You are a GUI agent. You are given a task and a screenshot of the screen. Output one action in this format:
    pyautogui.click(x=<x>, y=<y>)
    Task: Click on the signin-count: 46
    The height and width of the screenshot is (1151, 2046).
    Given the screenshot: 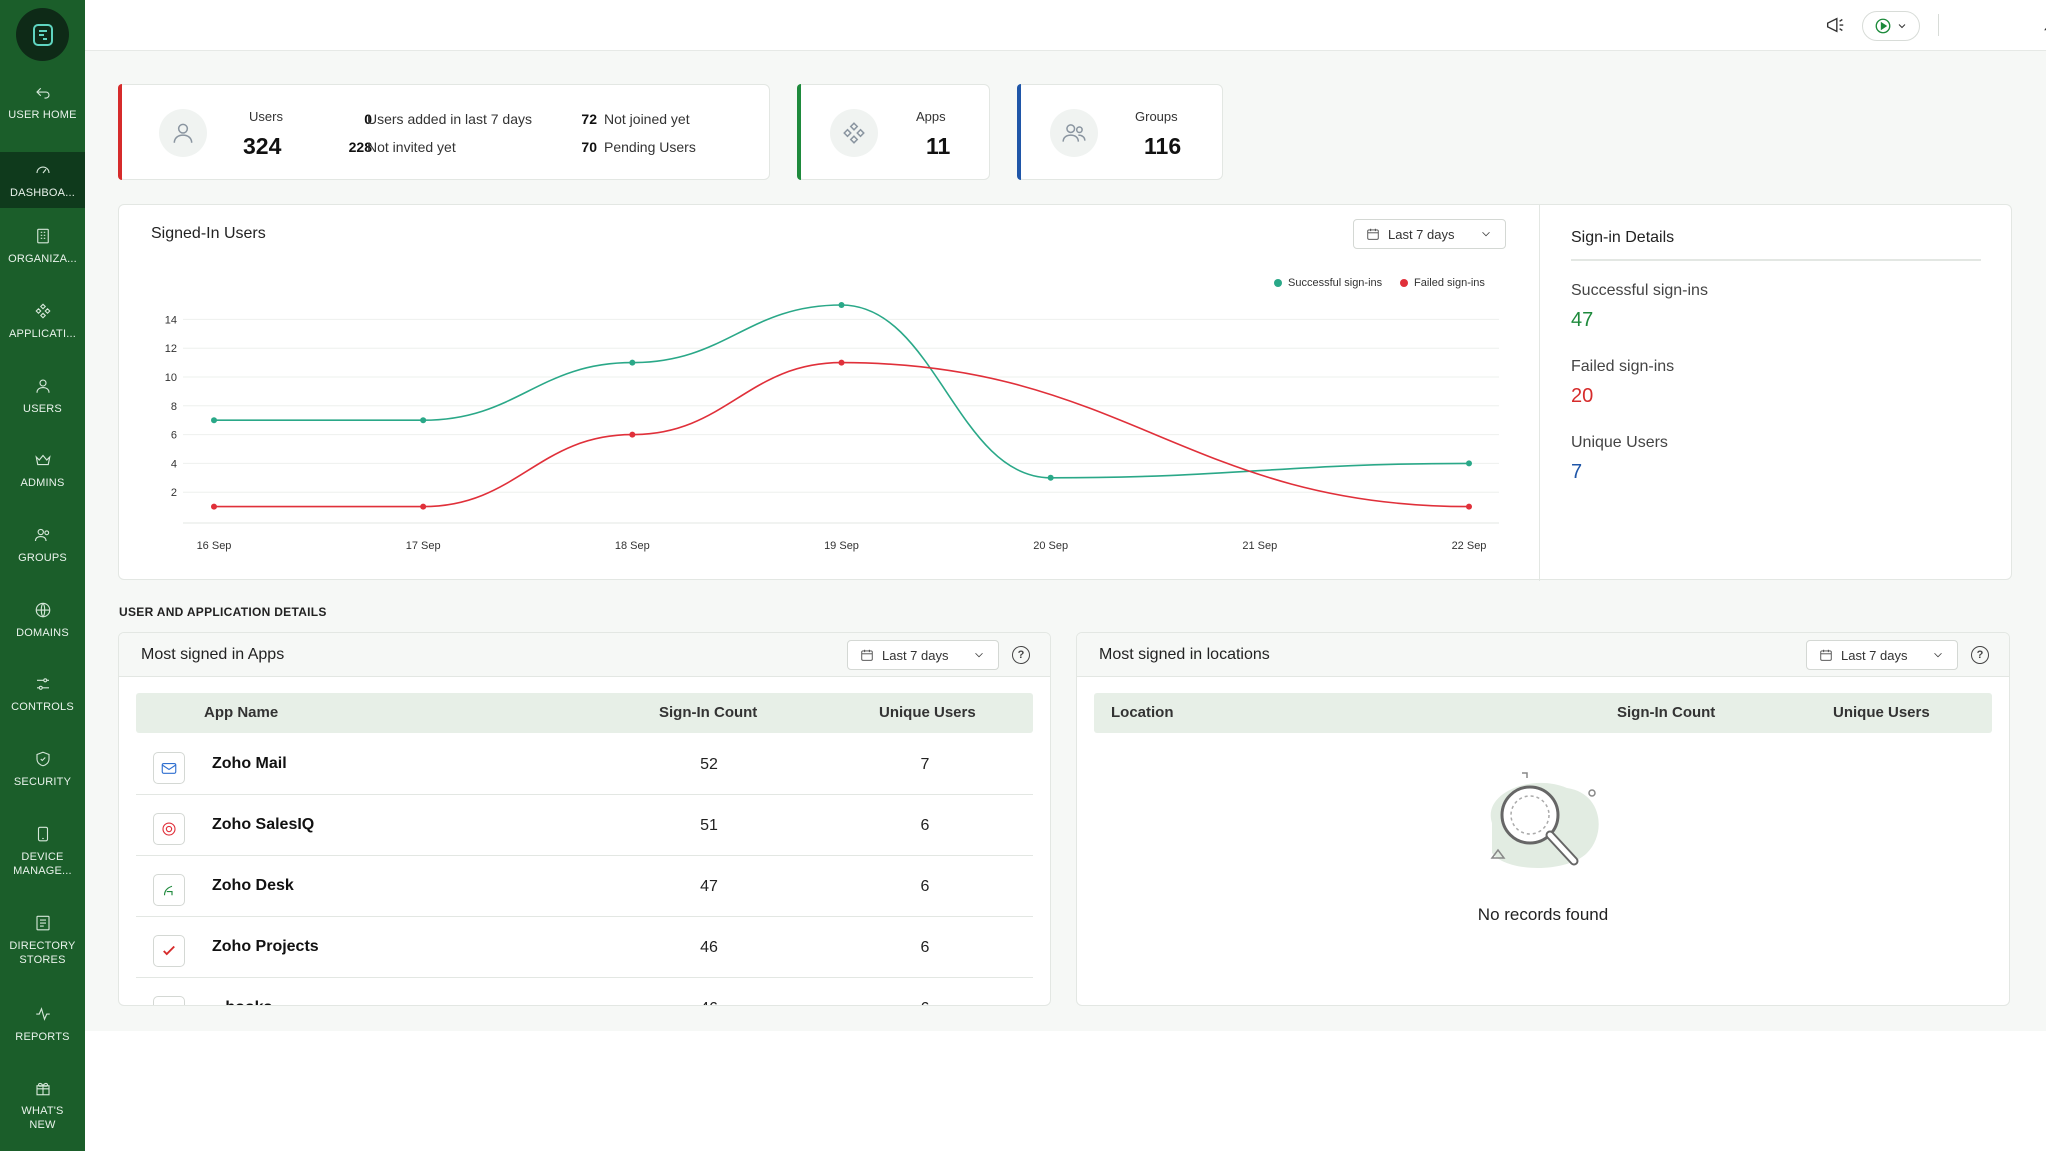 What is the action you would take?
    pyautogui.click(x=709, y=947)
    